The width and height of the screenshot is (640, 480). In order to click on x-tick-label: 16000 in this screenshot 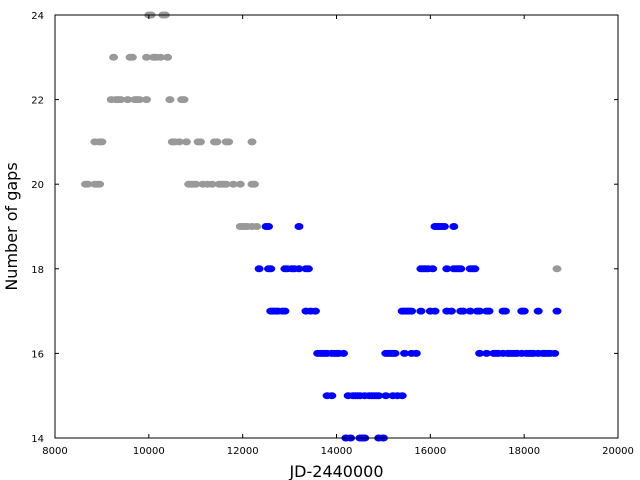, I will do `click(430, 451)`.